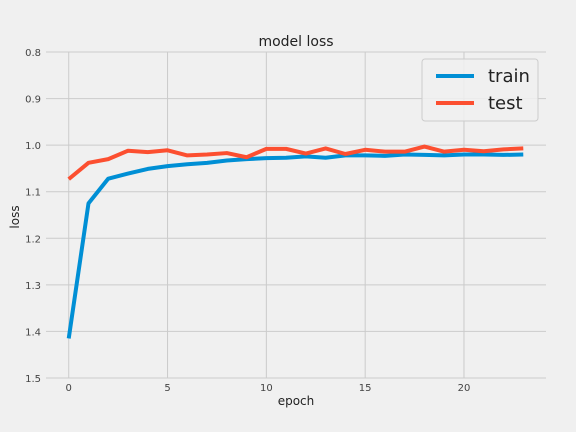  I want to click on x-tick-label: 5, so click(167, 388).